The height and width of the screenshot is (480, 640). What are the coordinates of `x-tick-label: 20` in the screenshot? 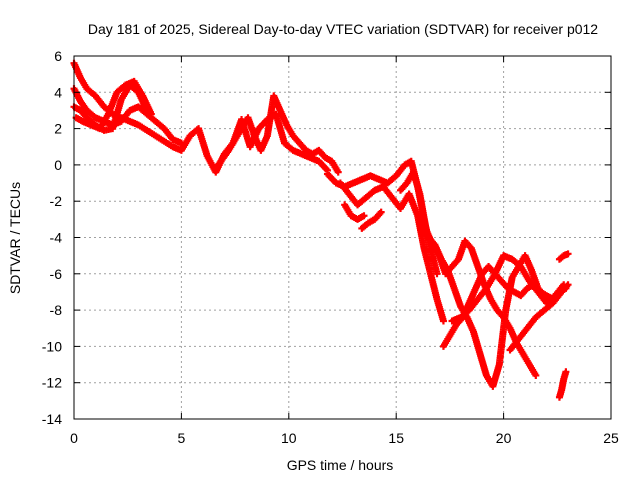 It's located at (504, 438).